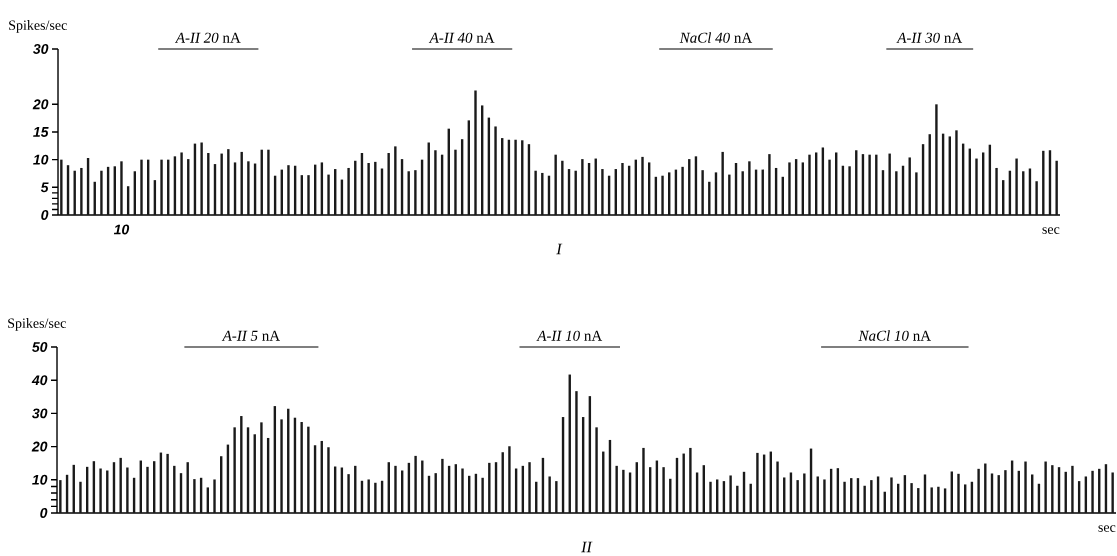 The height and width of the screenshot is (556, 1117). Describe the element at coordinates (587, 547) in the screenshot. I see `text: II` at that location.